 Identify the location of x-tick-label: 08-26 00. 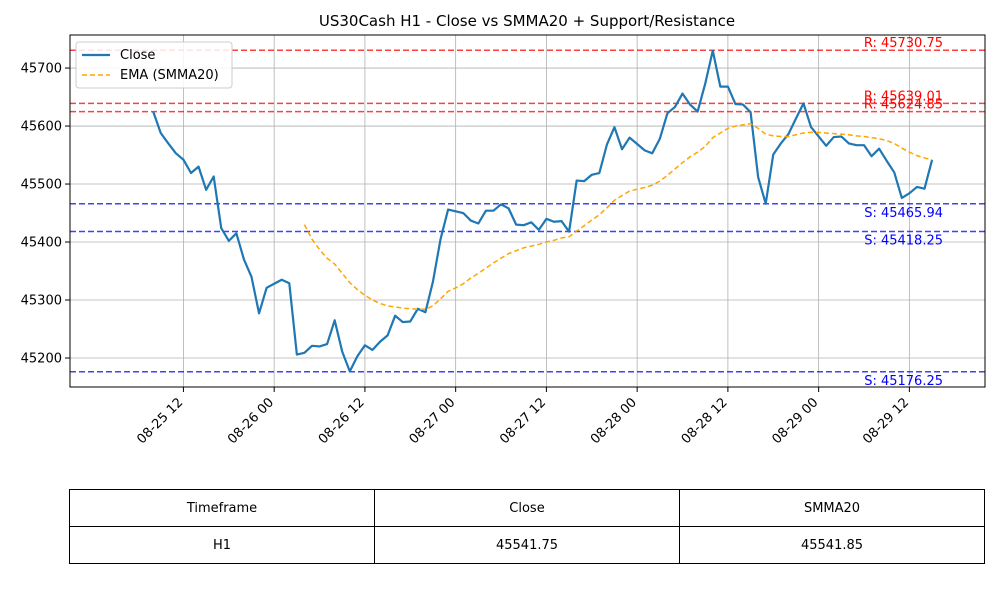
(251, 421).